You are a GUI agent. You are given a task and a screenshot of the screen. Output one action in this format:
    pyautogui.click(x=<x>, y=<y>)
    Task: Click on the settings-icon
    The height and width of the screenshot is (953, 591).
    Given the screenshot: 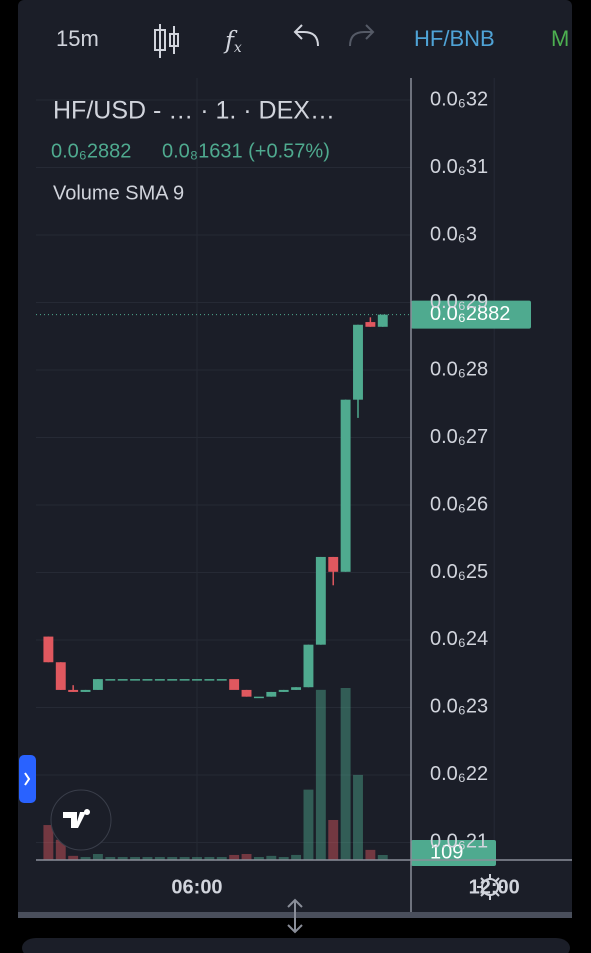 What is the action you would take?
    pyautogui.click(x=490, y=887)
    